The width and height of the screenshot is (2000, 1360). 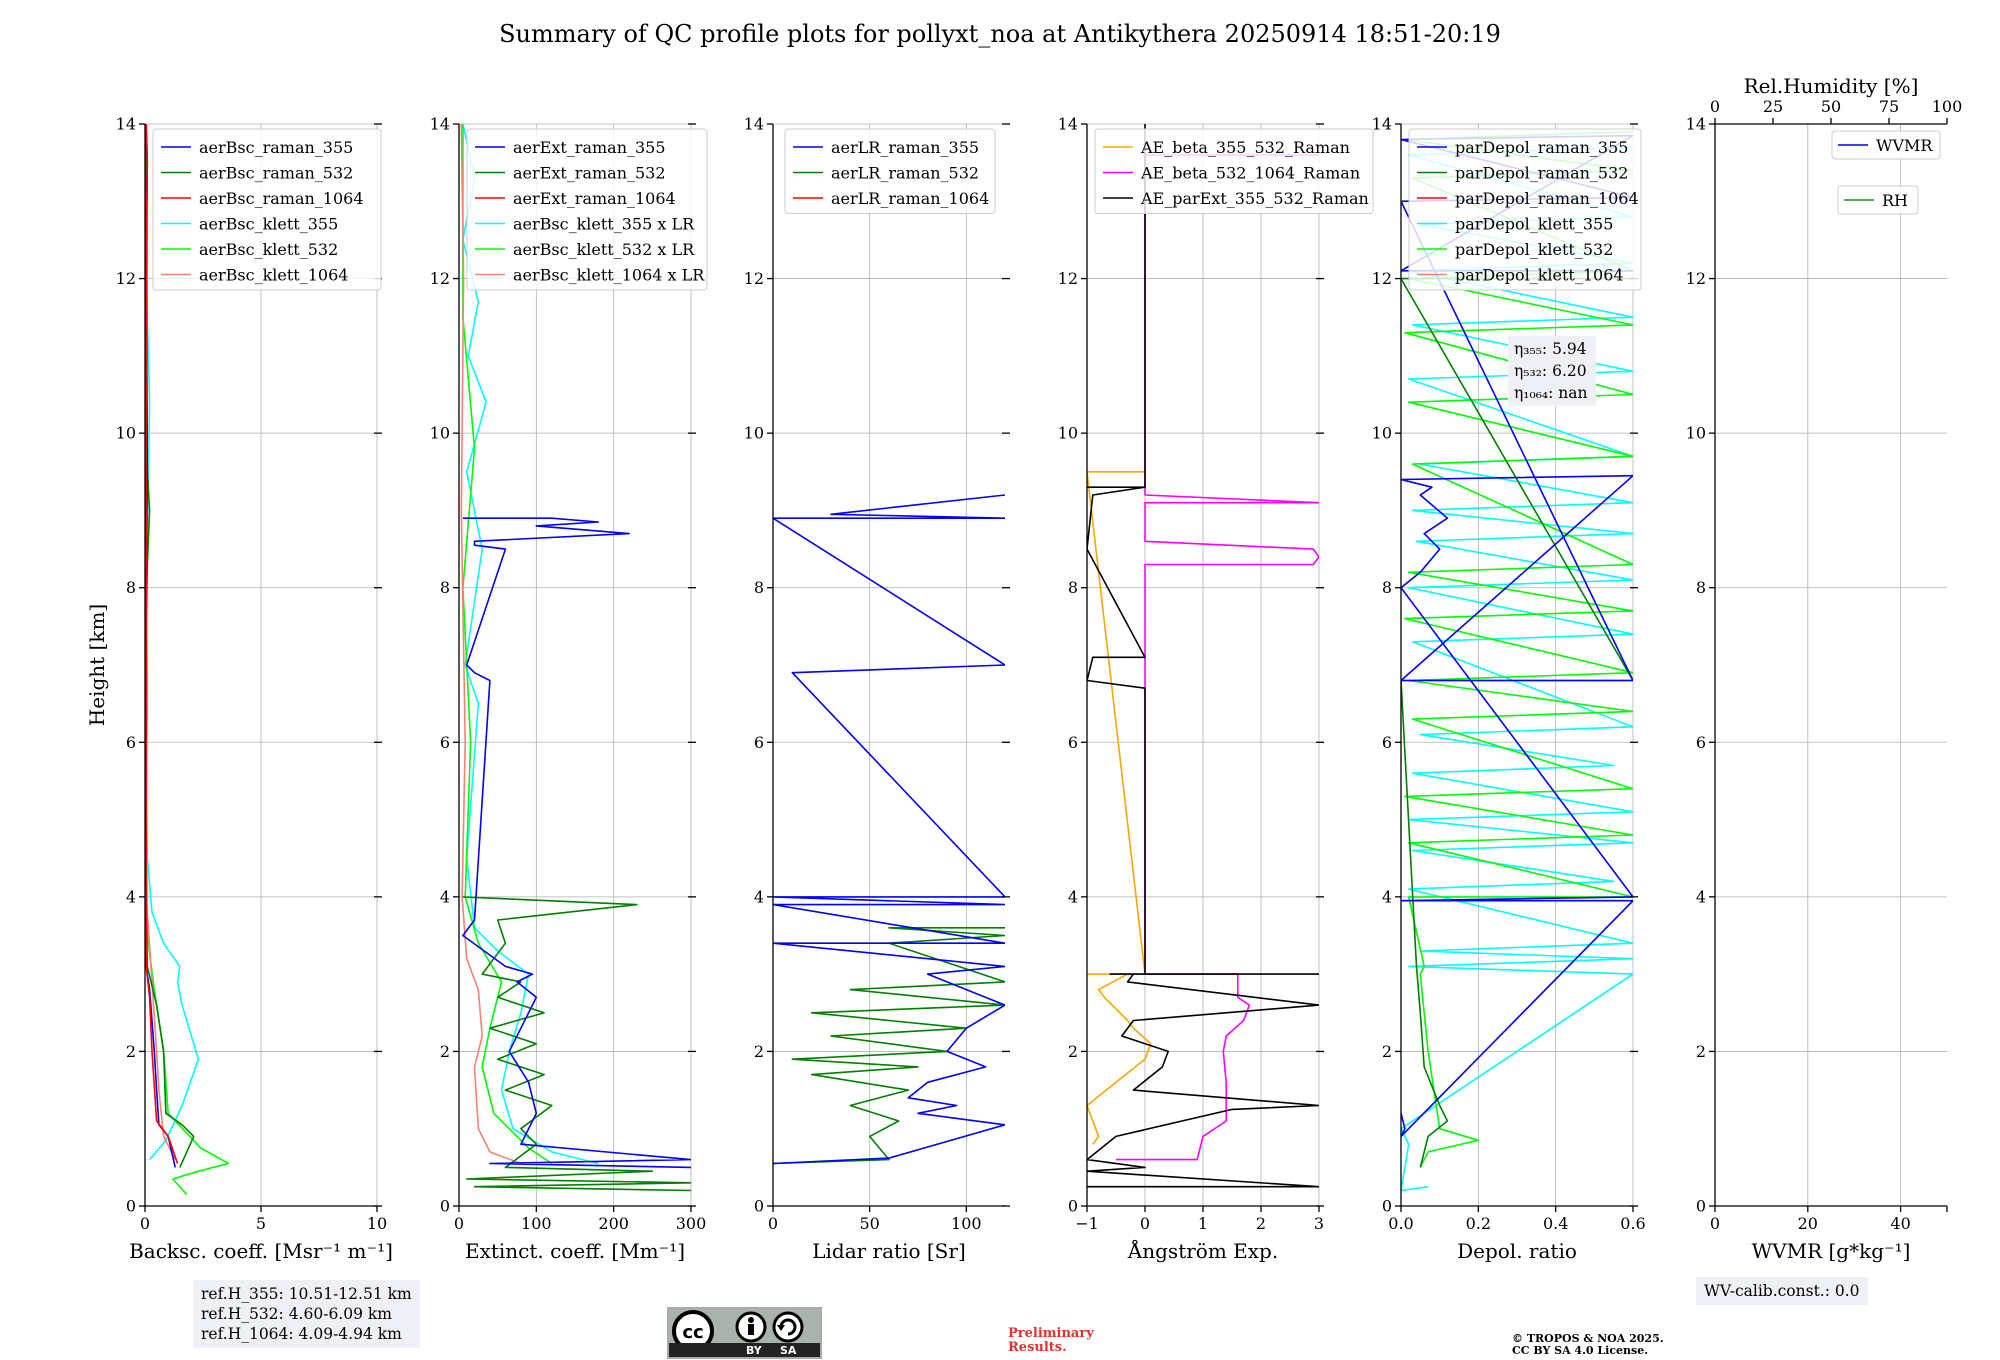 I want to click on x-tick-label: 50, so click(x=869, y=1223).